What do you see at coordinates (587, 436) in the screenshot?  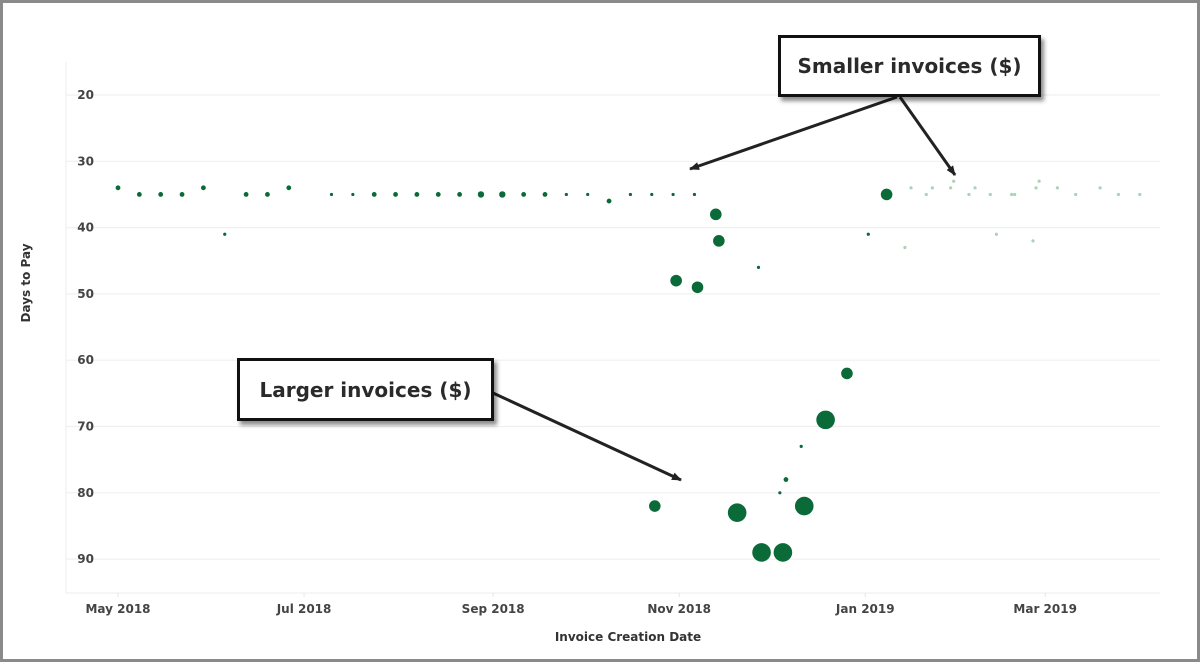 I see `arrow-larger` at bounding box center [587, 436].